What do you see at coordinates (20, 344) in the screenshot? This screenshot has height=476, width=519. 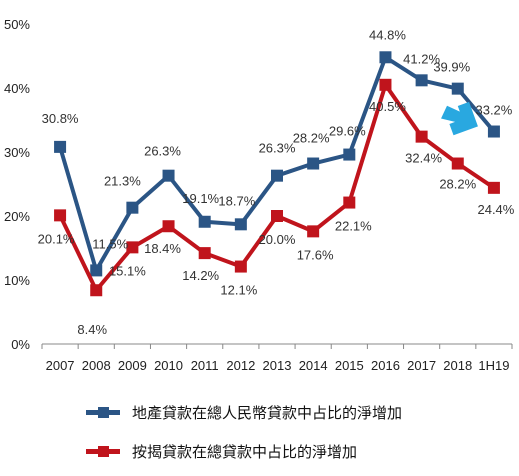 I see `y-tick-label: 0%` at bounding box center [20, 344].